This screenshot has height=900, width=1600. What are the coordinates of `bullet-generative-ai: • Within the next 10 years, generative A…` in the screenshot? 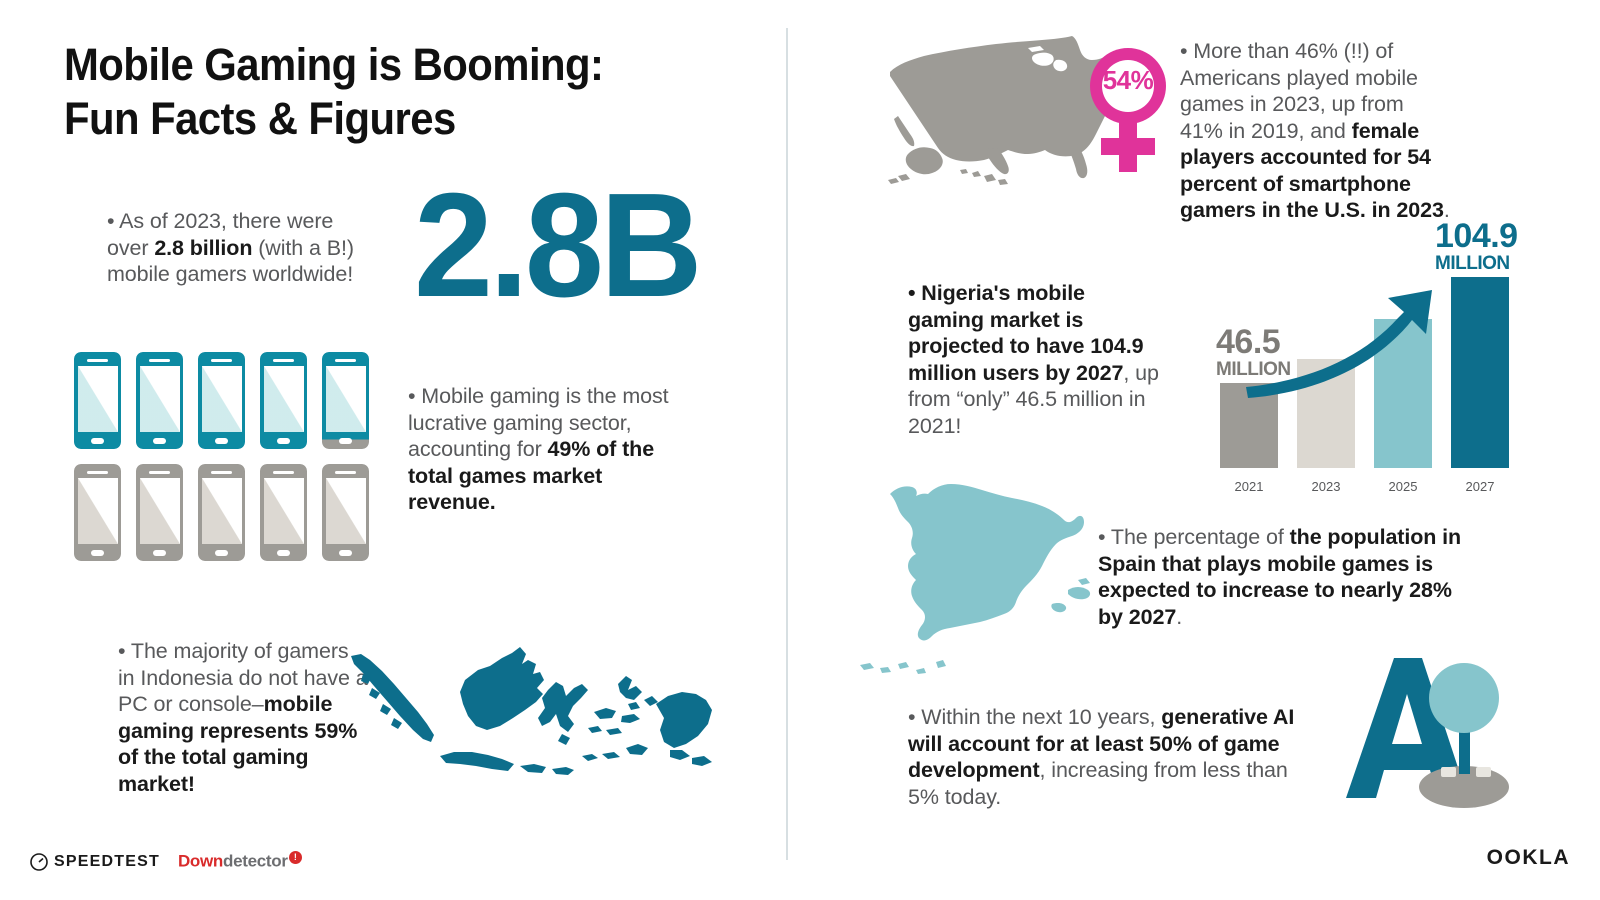 It's located at (1101, 757).